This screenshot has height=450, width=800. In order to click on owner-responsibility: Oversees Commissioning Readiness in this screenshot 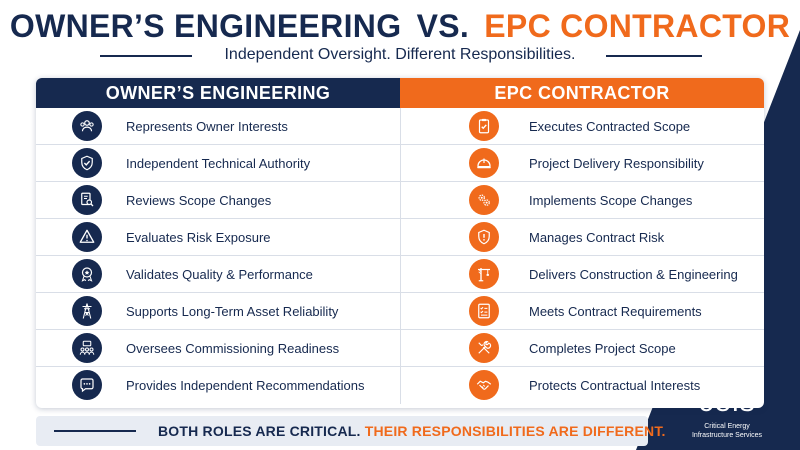, I will do `click(233, 348)`.